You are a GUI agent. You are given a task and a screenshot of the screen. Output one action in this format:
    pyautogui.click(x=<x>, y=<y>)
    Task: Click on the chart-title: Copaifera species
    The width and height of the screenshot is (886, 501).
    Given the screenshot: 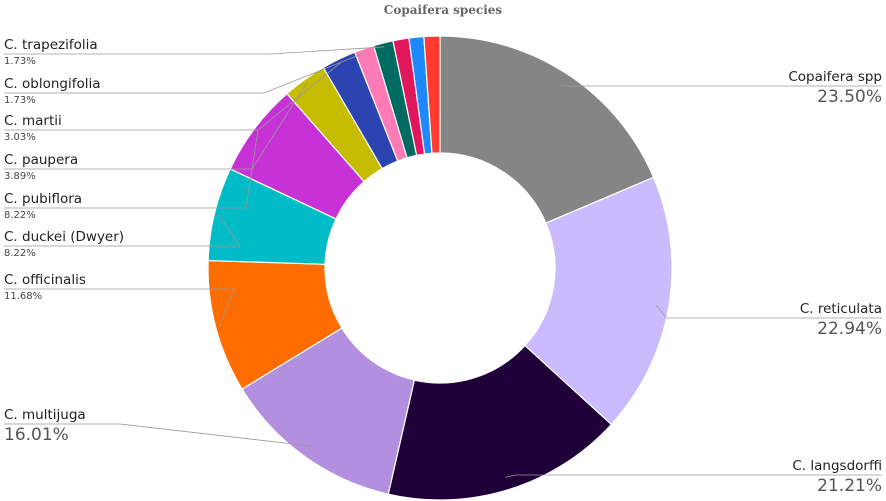 What is the action you would take?
    pyautogui.click(x=443, y=10)
    